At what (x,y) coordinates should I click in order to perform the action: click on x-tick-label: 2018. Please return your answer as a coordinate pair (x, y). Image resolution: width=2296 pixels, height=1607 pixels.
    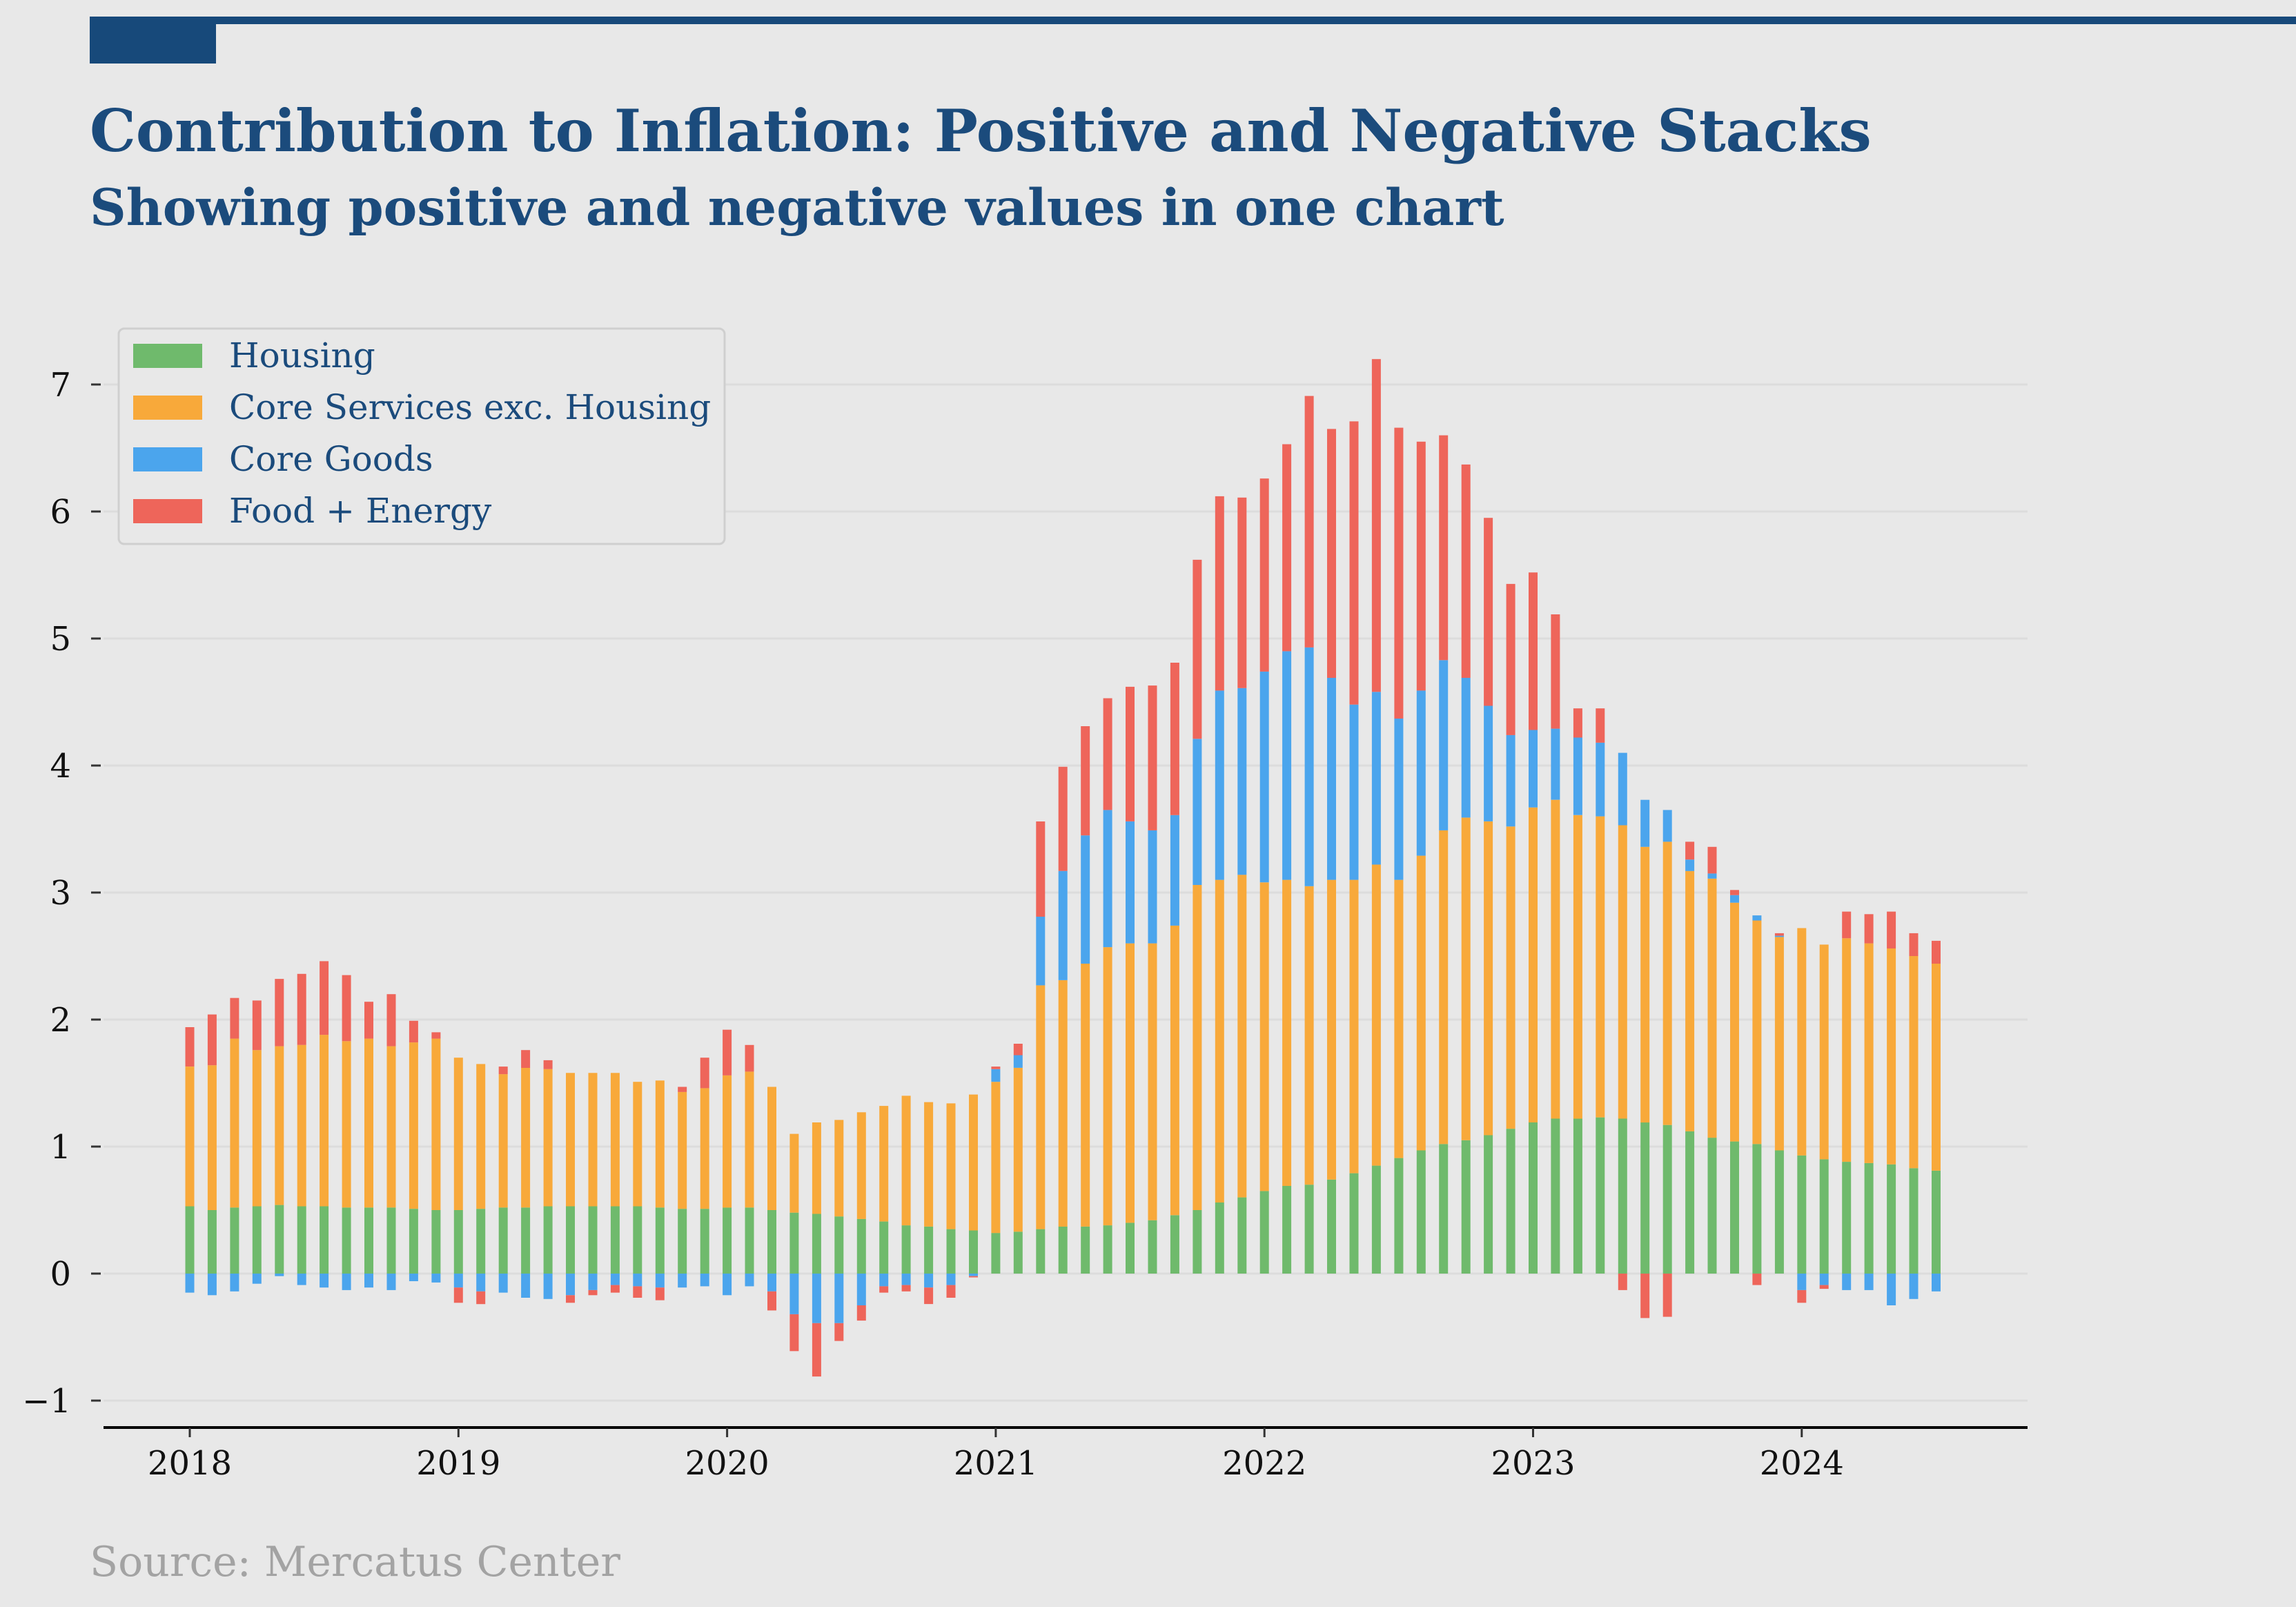
    Looking at the image, I should click on (190, 1463).